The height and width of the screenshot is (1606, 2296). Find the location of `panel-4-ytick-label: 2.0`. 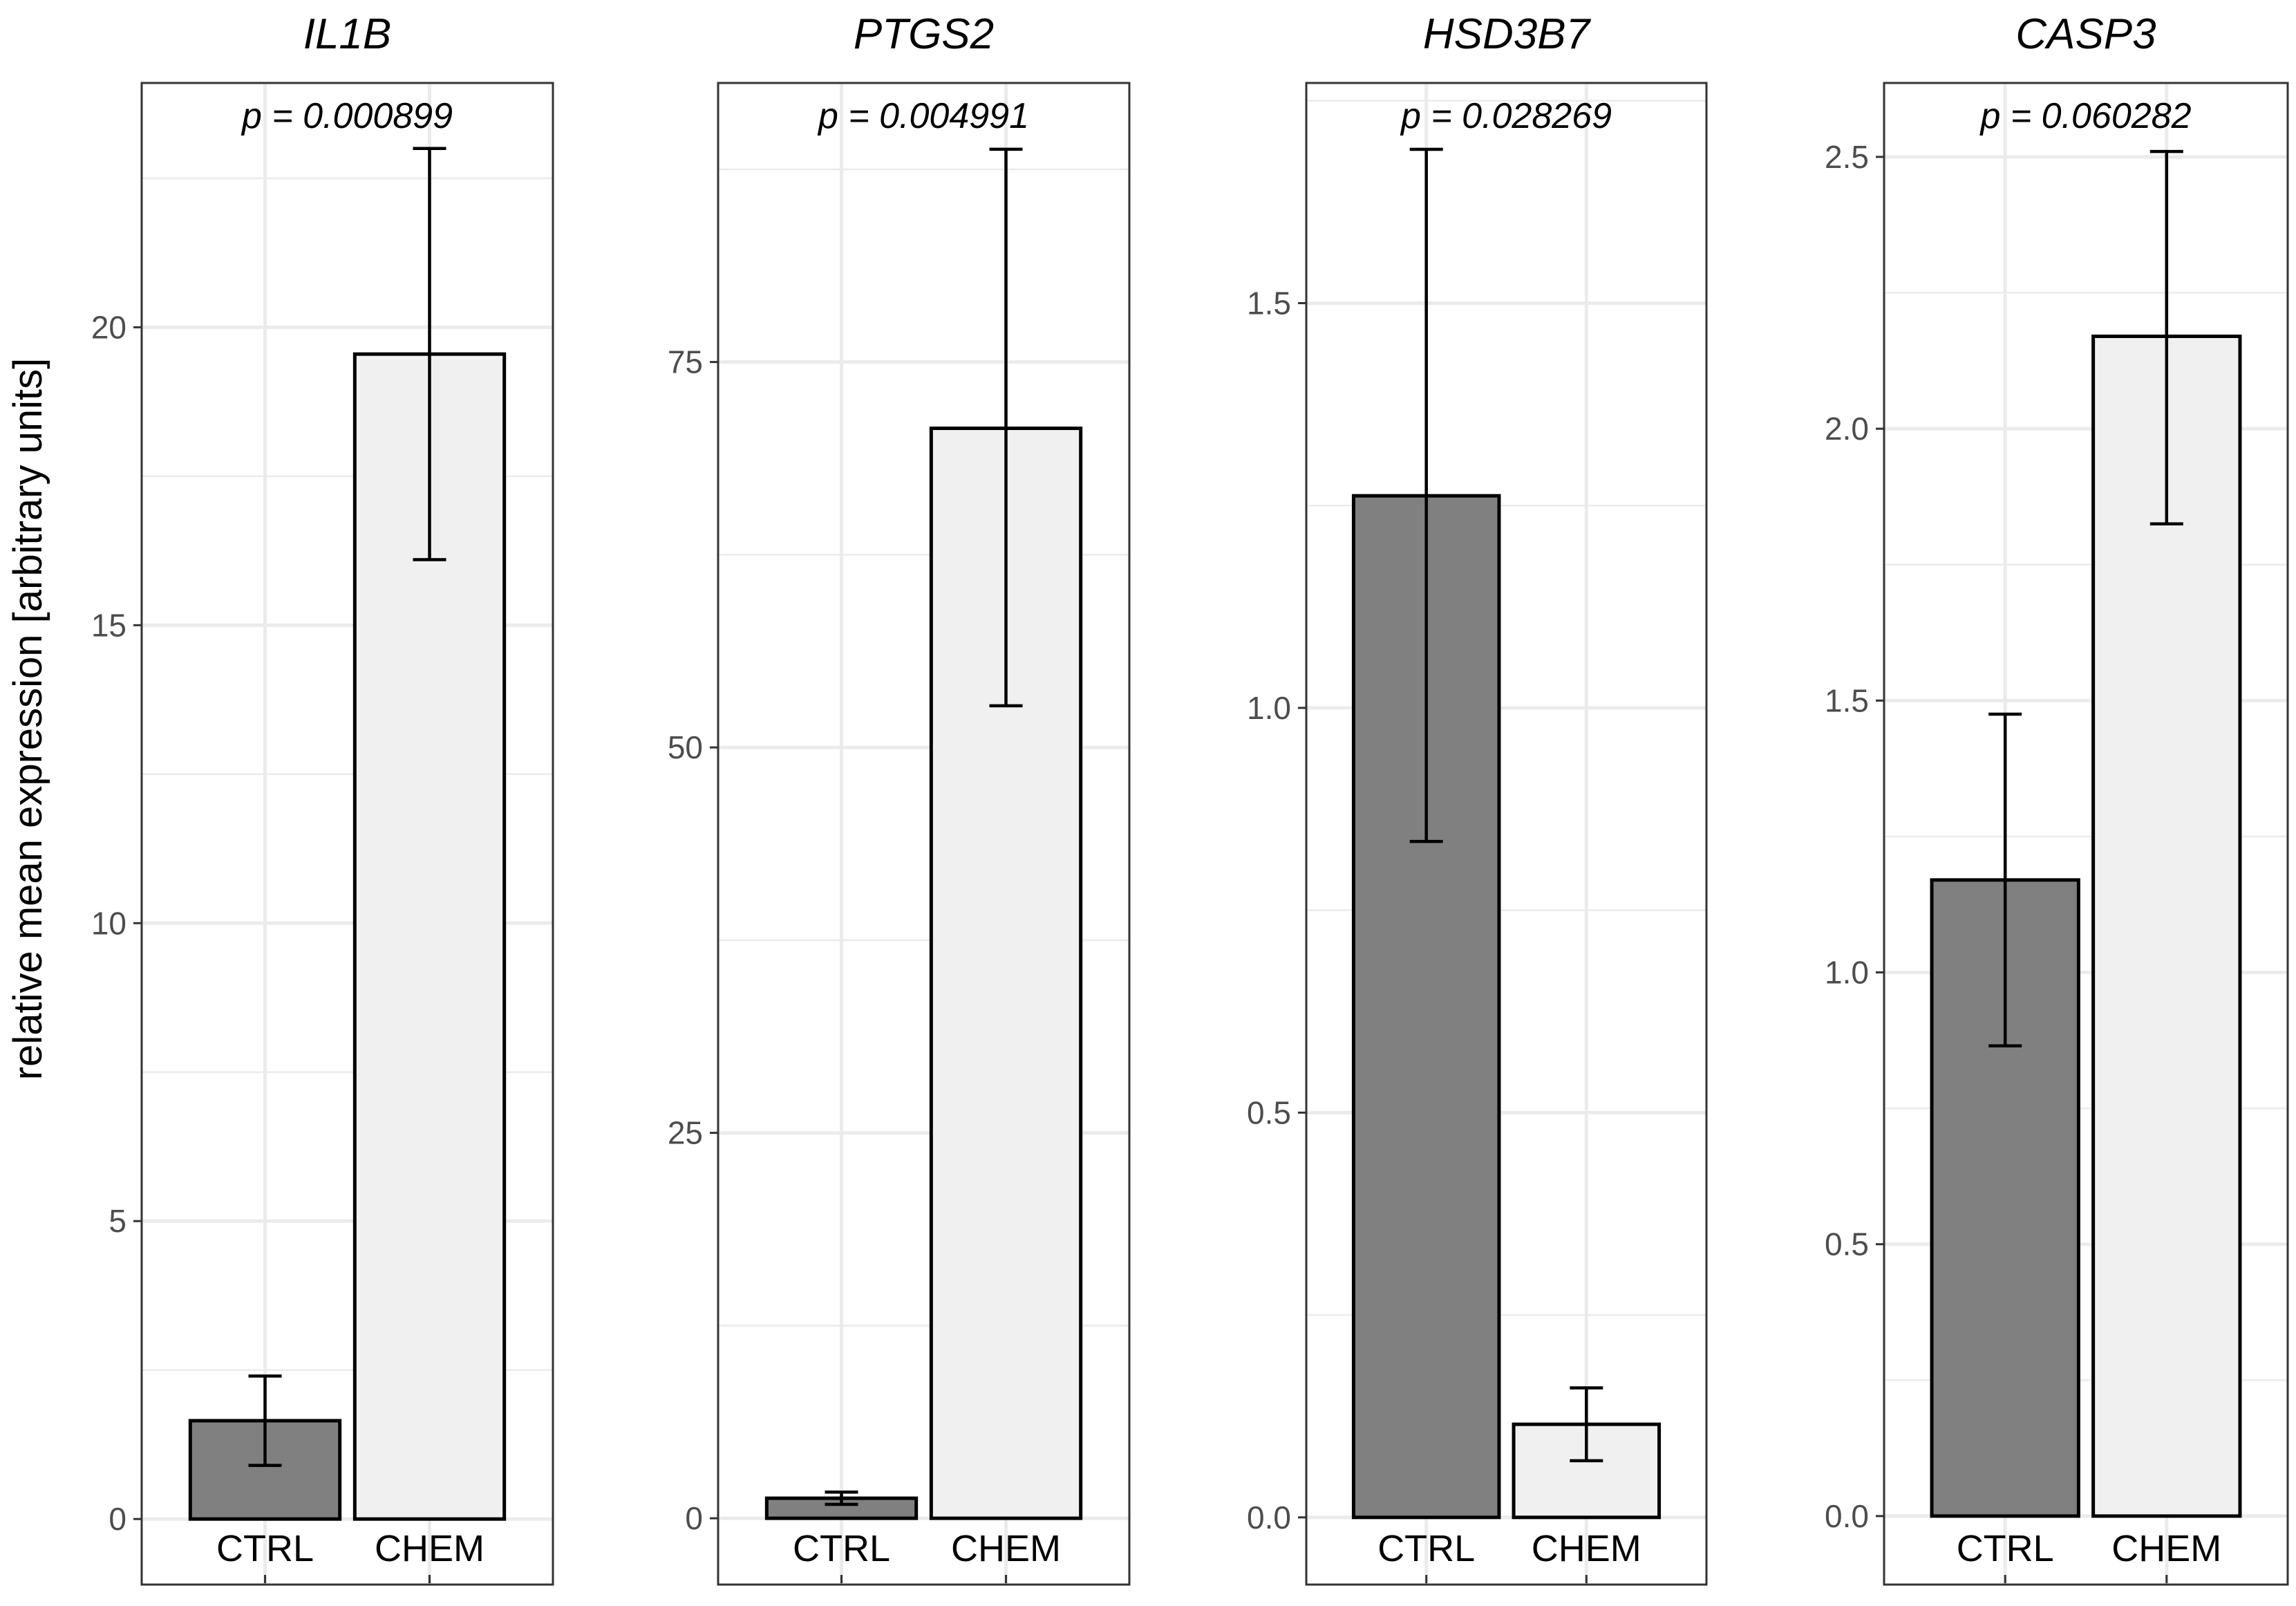

panel-4-ytick-label: 2.0 is located at coordinates (1847, 429).